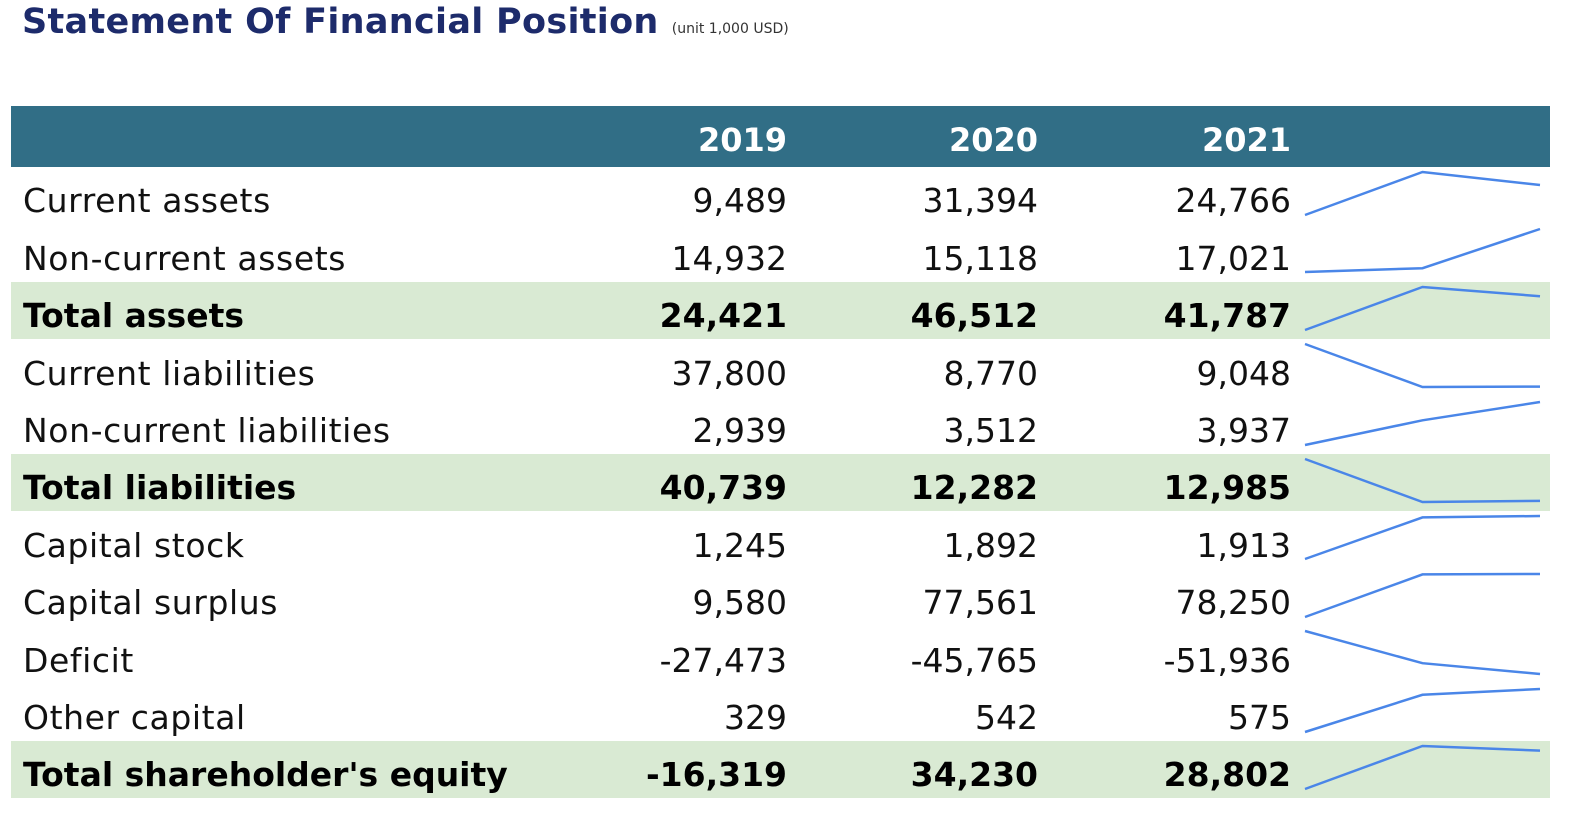  I want to click on table-row-total: Total liabilities 40,739 12,282 12,985, so click(780, 482).